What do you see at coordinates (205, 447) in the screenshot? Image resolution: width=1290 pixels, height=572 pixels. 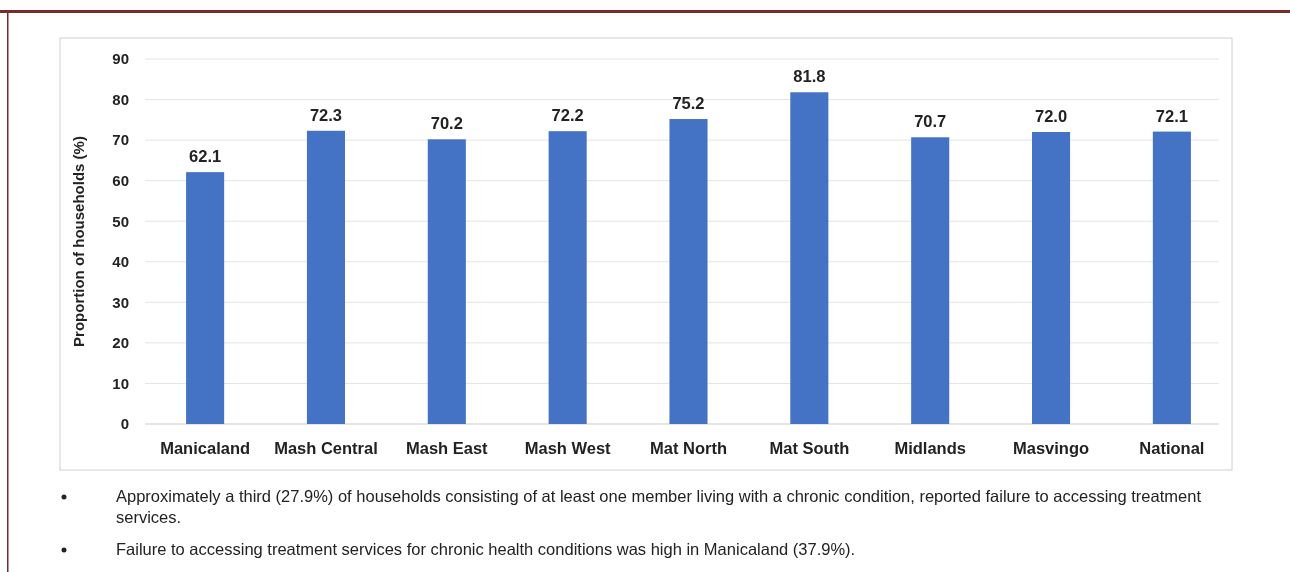 I see `x-tick-label: Manicaland` at bounding box center [205, 447].